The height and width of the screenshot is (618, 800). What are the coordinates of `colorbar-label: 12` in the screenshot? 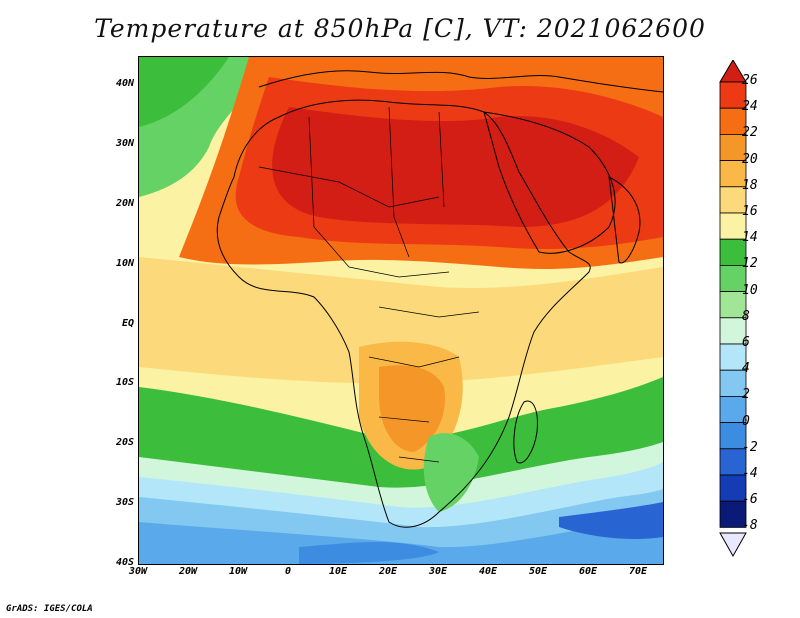 It's located at (750, 264).